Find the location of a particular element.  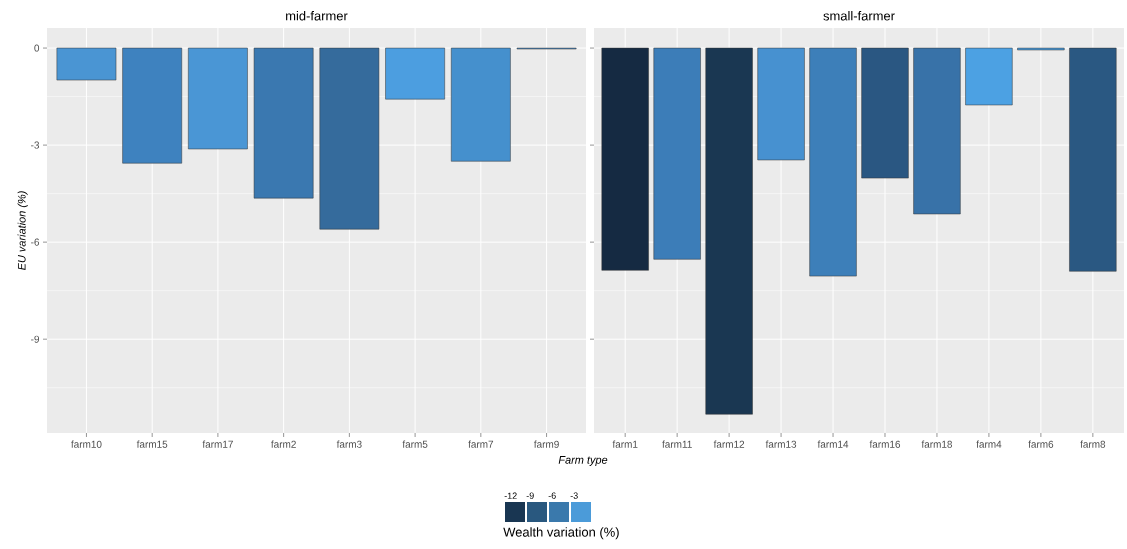

chart-title: mid-farmer is located at coordinates (317, 15).